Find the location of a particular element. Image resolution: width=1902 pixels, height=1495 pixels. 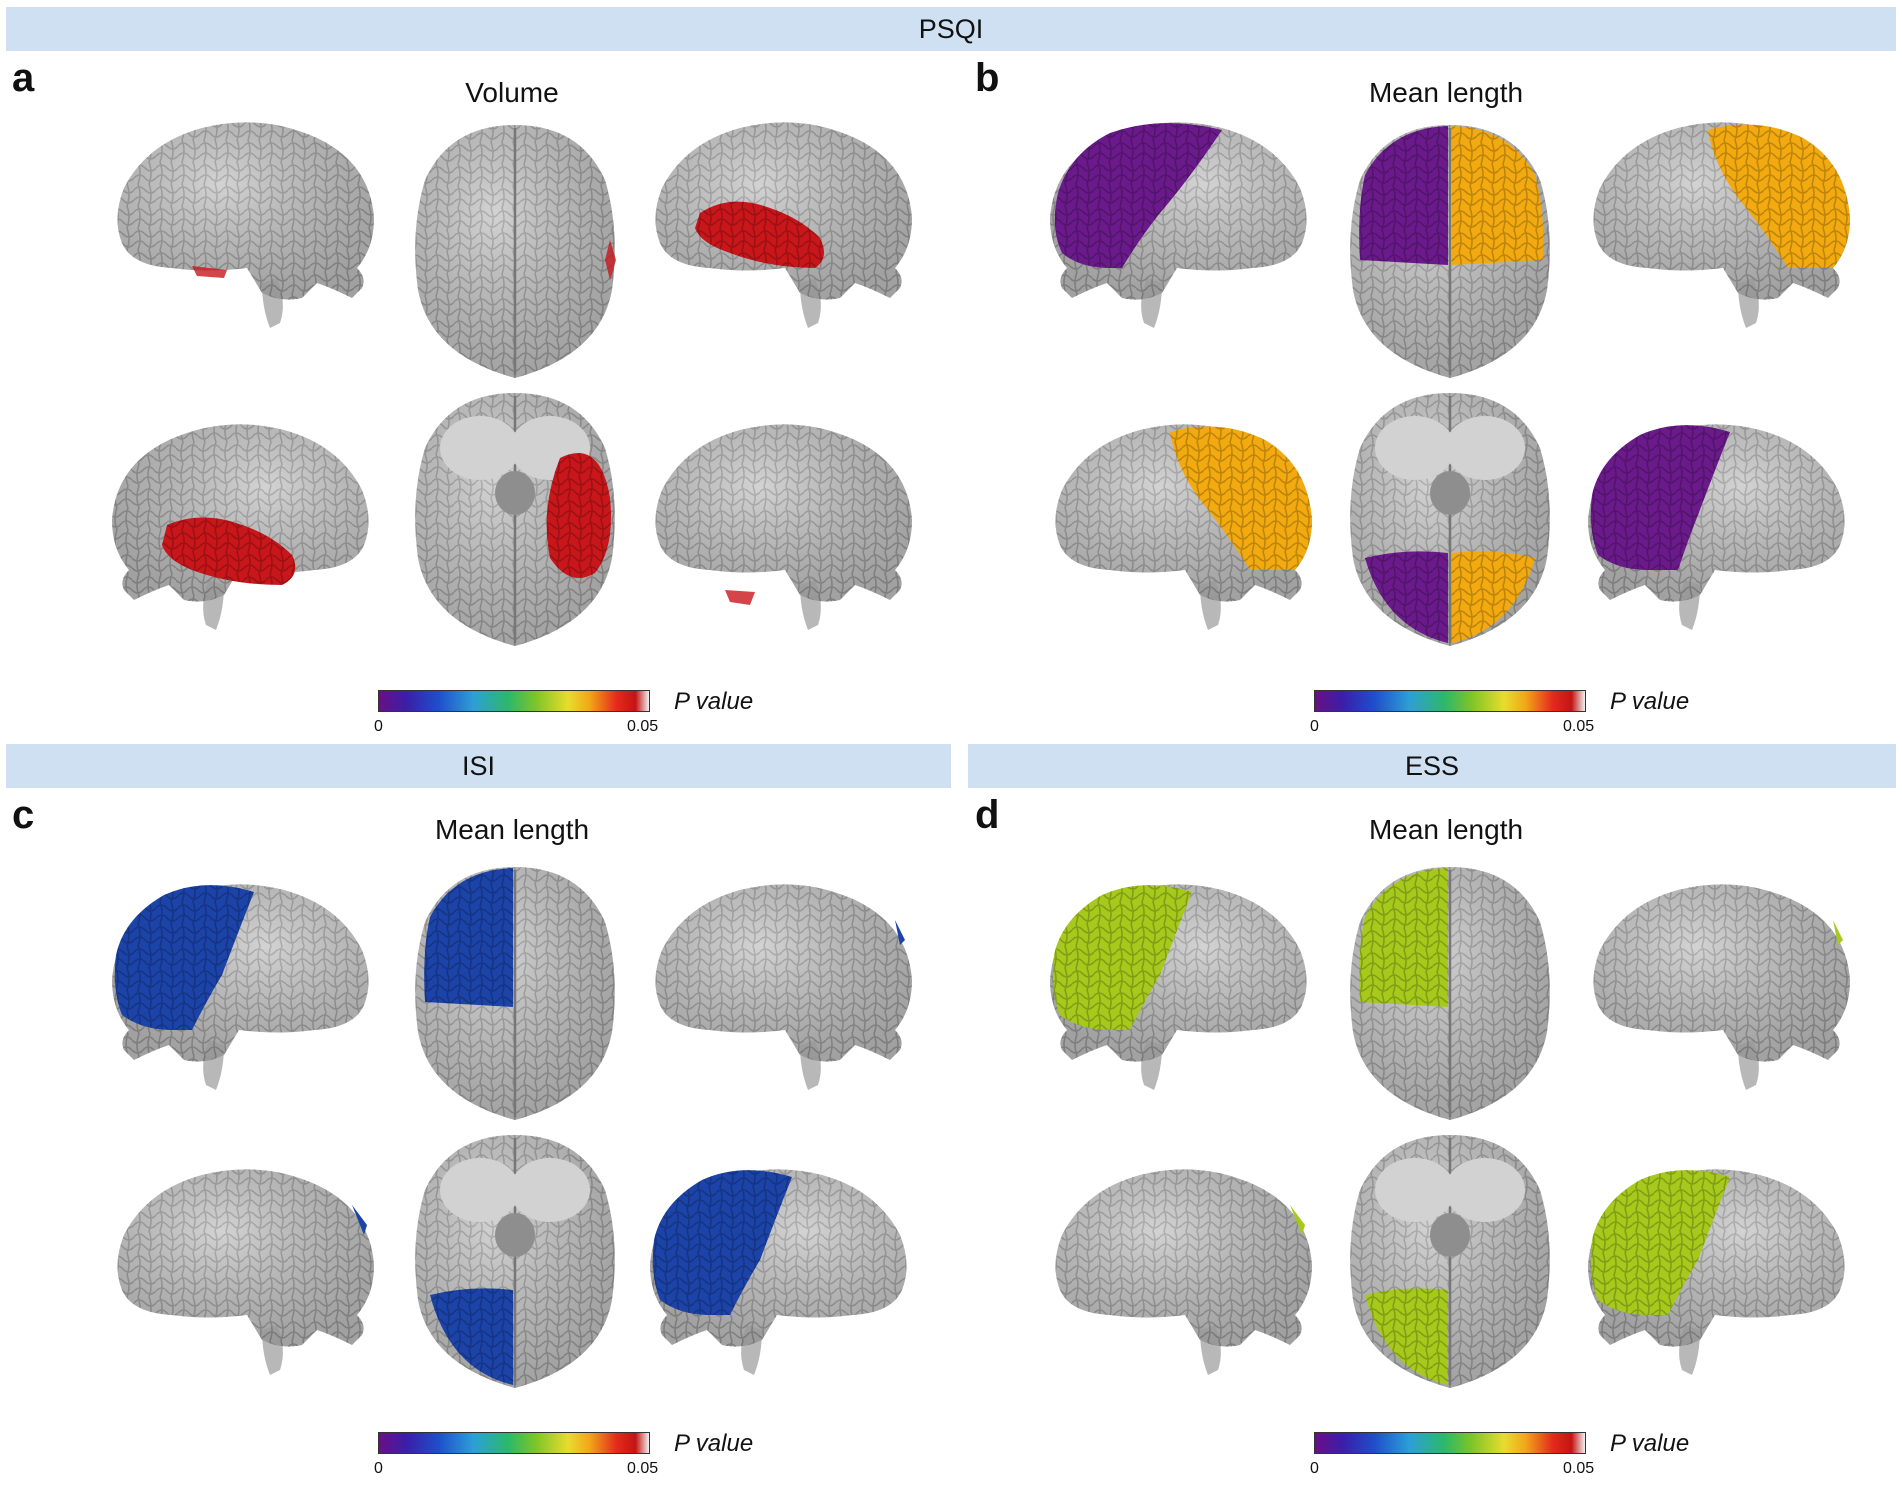

psqi-band-label: PSQI is located at coordinates (951, 28).